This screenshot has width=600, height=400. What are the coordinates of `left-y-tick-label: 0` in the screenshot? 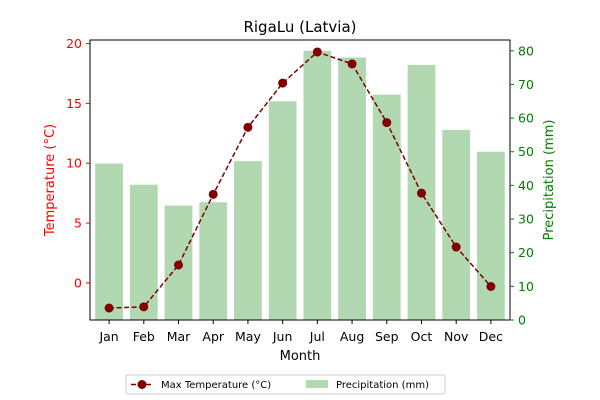 It's located at (78, 282).